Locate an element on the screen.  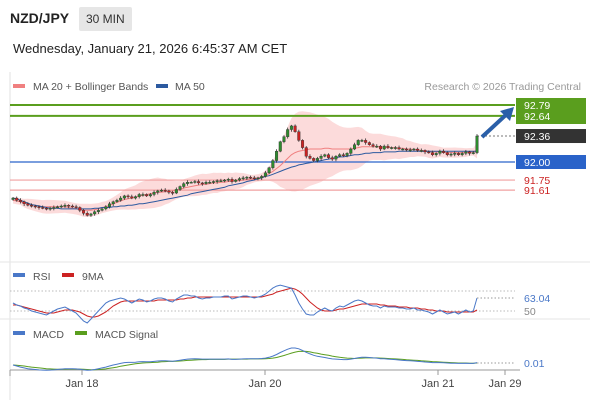
rsi-50-label: 50 is located at coordinates (530, 312).